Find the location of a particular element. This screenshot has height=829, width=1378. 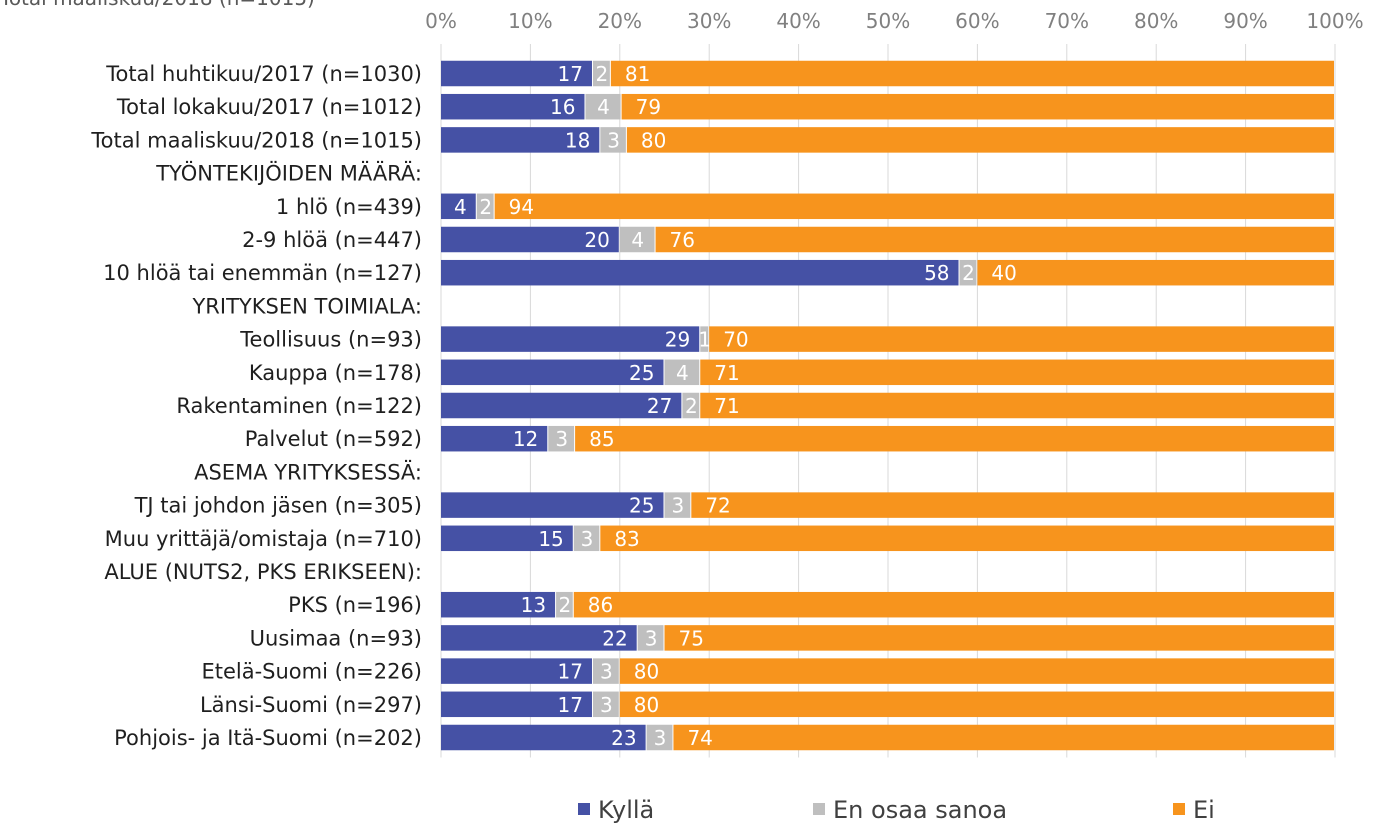

category-label: Uusimaa (n=93) is located at coordinates (336, 638).